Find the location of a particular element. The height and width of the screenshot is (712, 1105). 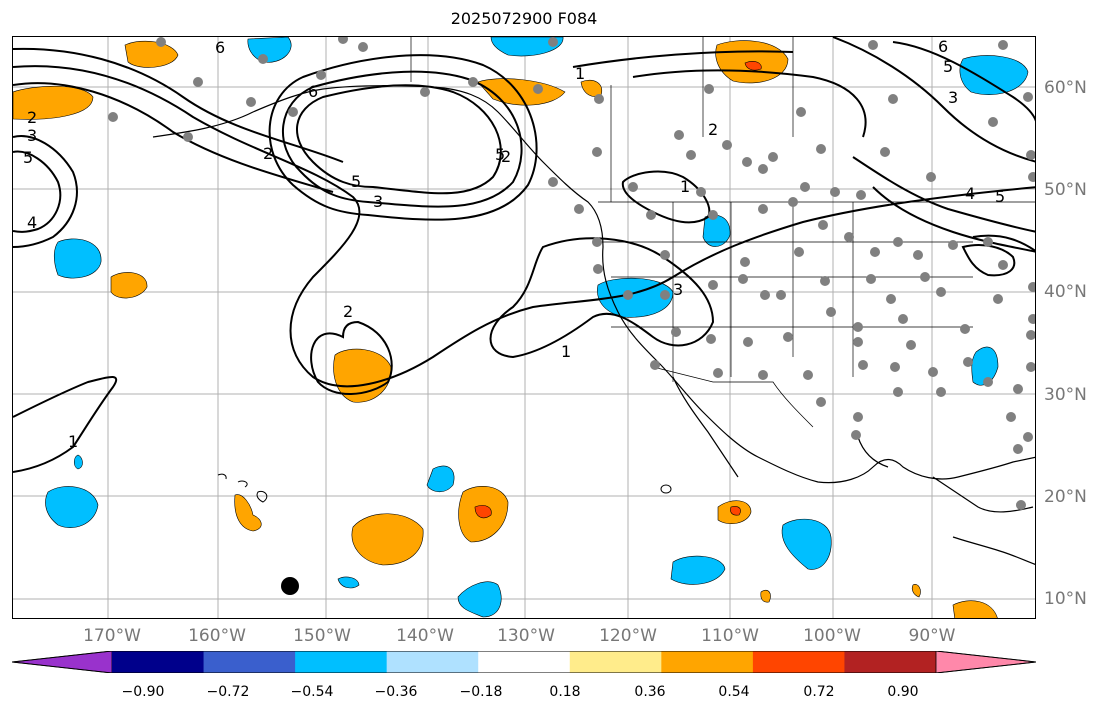

latitude-label: 30°N is located at coordinates (1065, 395).